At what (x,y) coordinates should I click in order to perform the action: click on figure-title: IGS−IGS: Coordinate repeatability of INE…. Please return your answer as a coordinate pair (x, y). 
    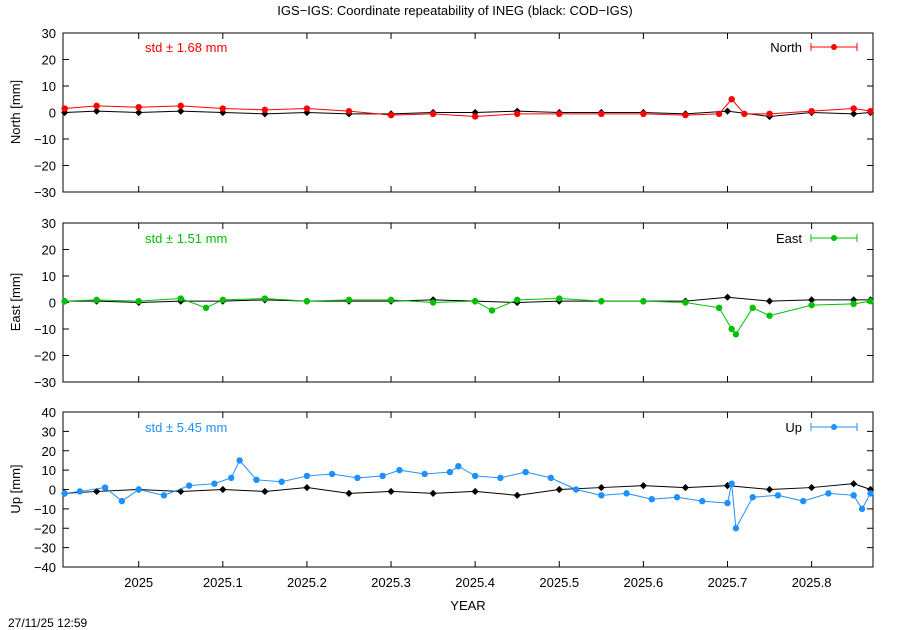
    Looking at the image, I should click on (454, 10).